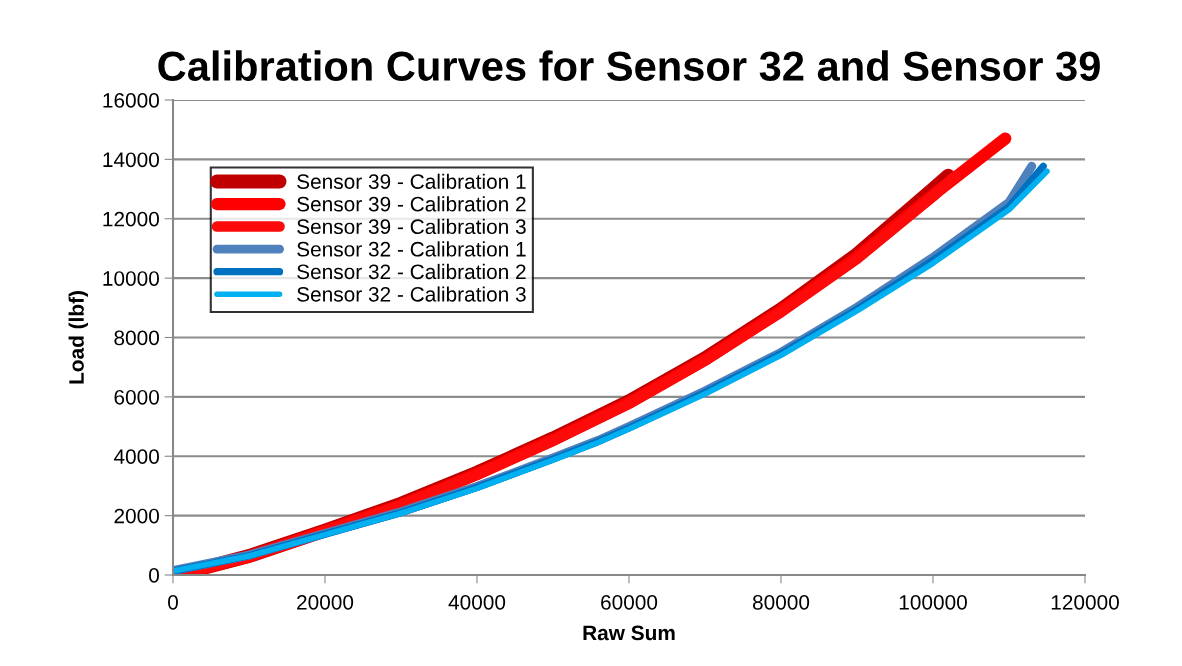  What do you see at coordinates (131, 160) in the screenshot?
I see `y-tick-label: 14000` at bounding box center [131, 160].